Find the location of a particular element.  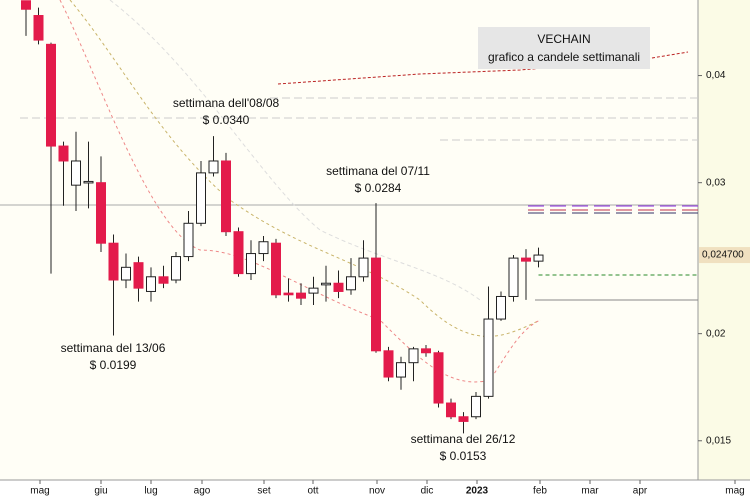

y-tick-label: 0,02 is located at coordinates (716, 333).